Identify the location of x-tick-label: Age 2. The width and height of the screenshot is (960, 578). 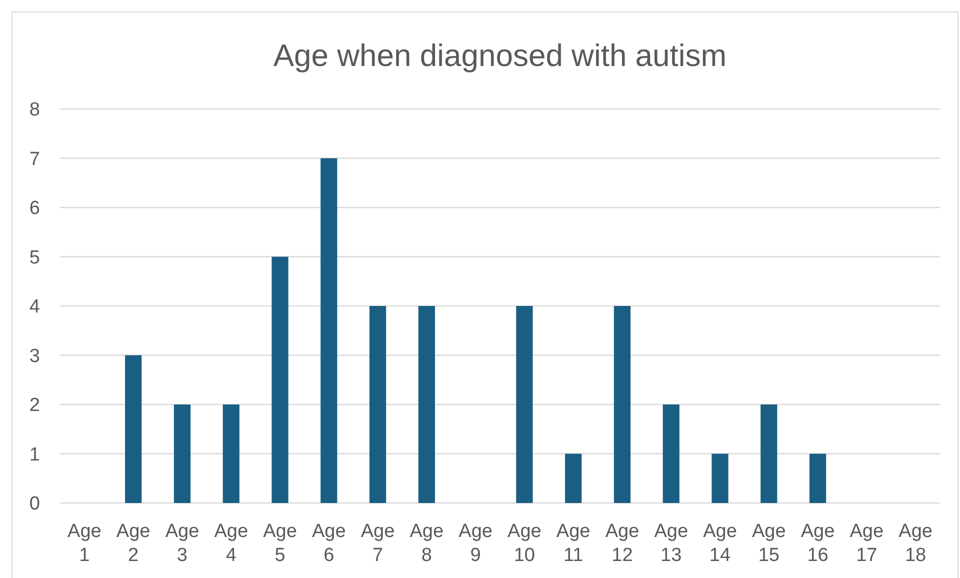
(133, 543).